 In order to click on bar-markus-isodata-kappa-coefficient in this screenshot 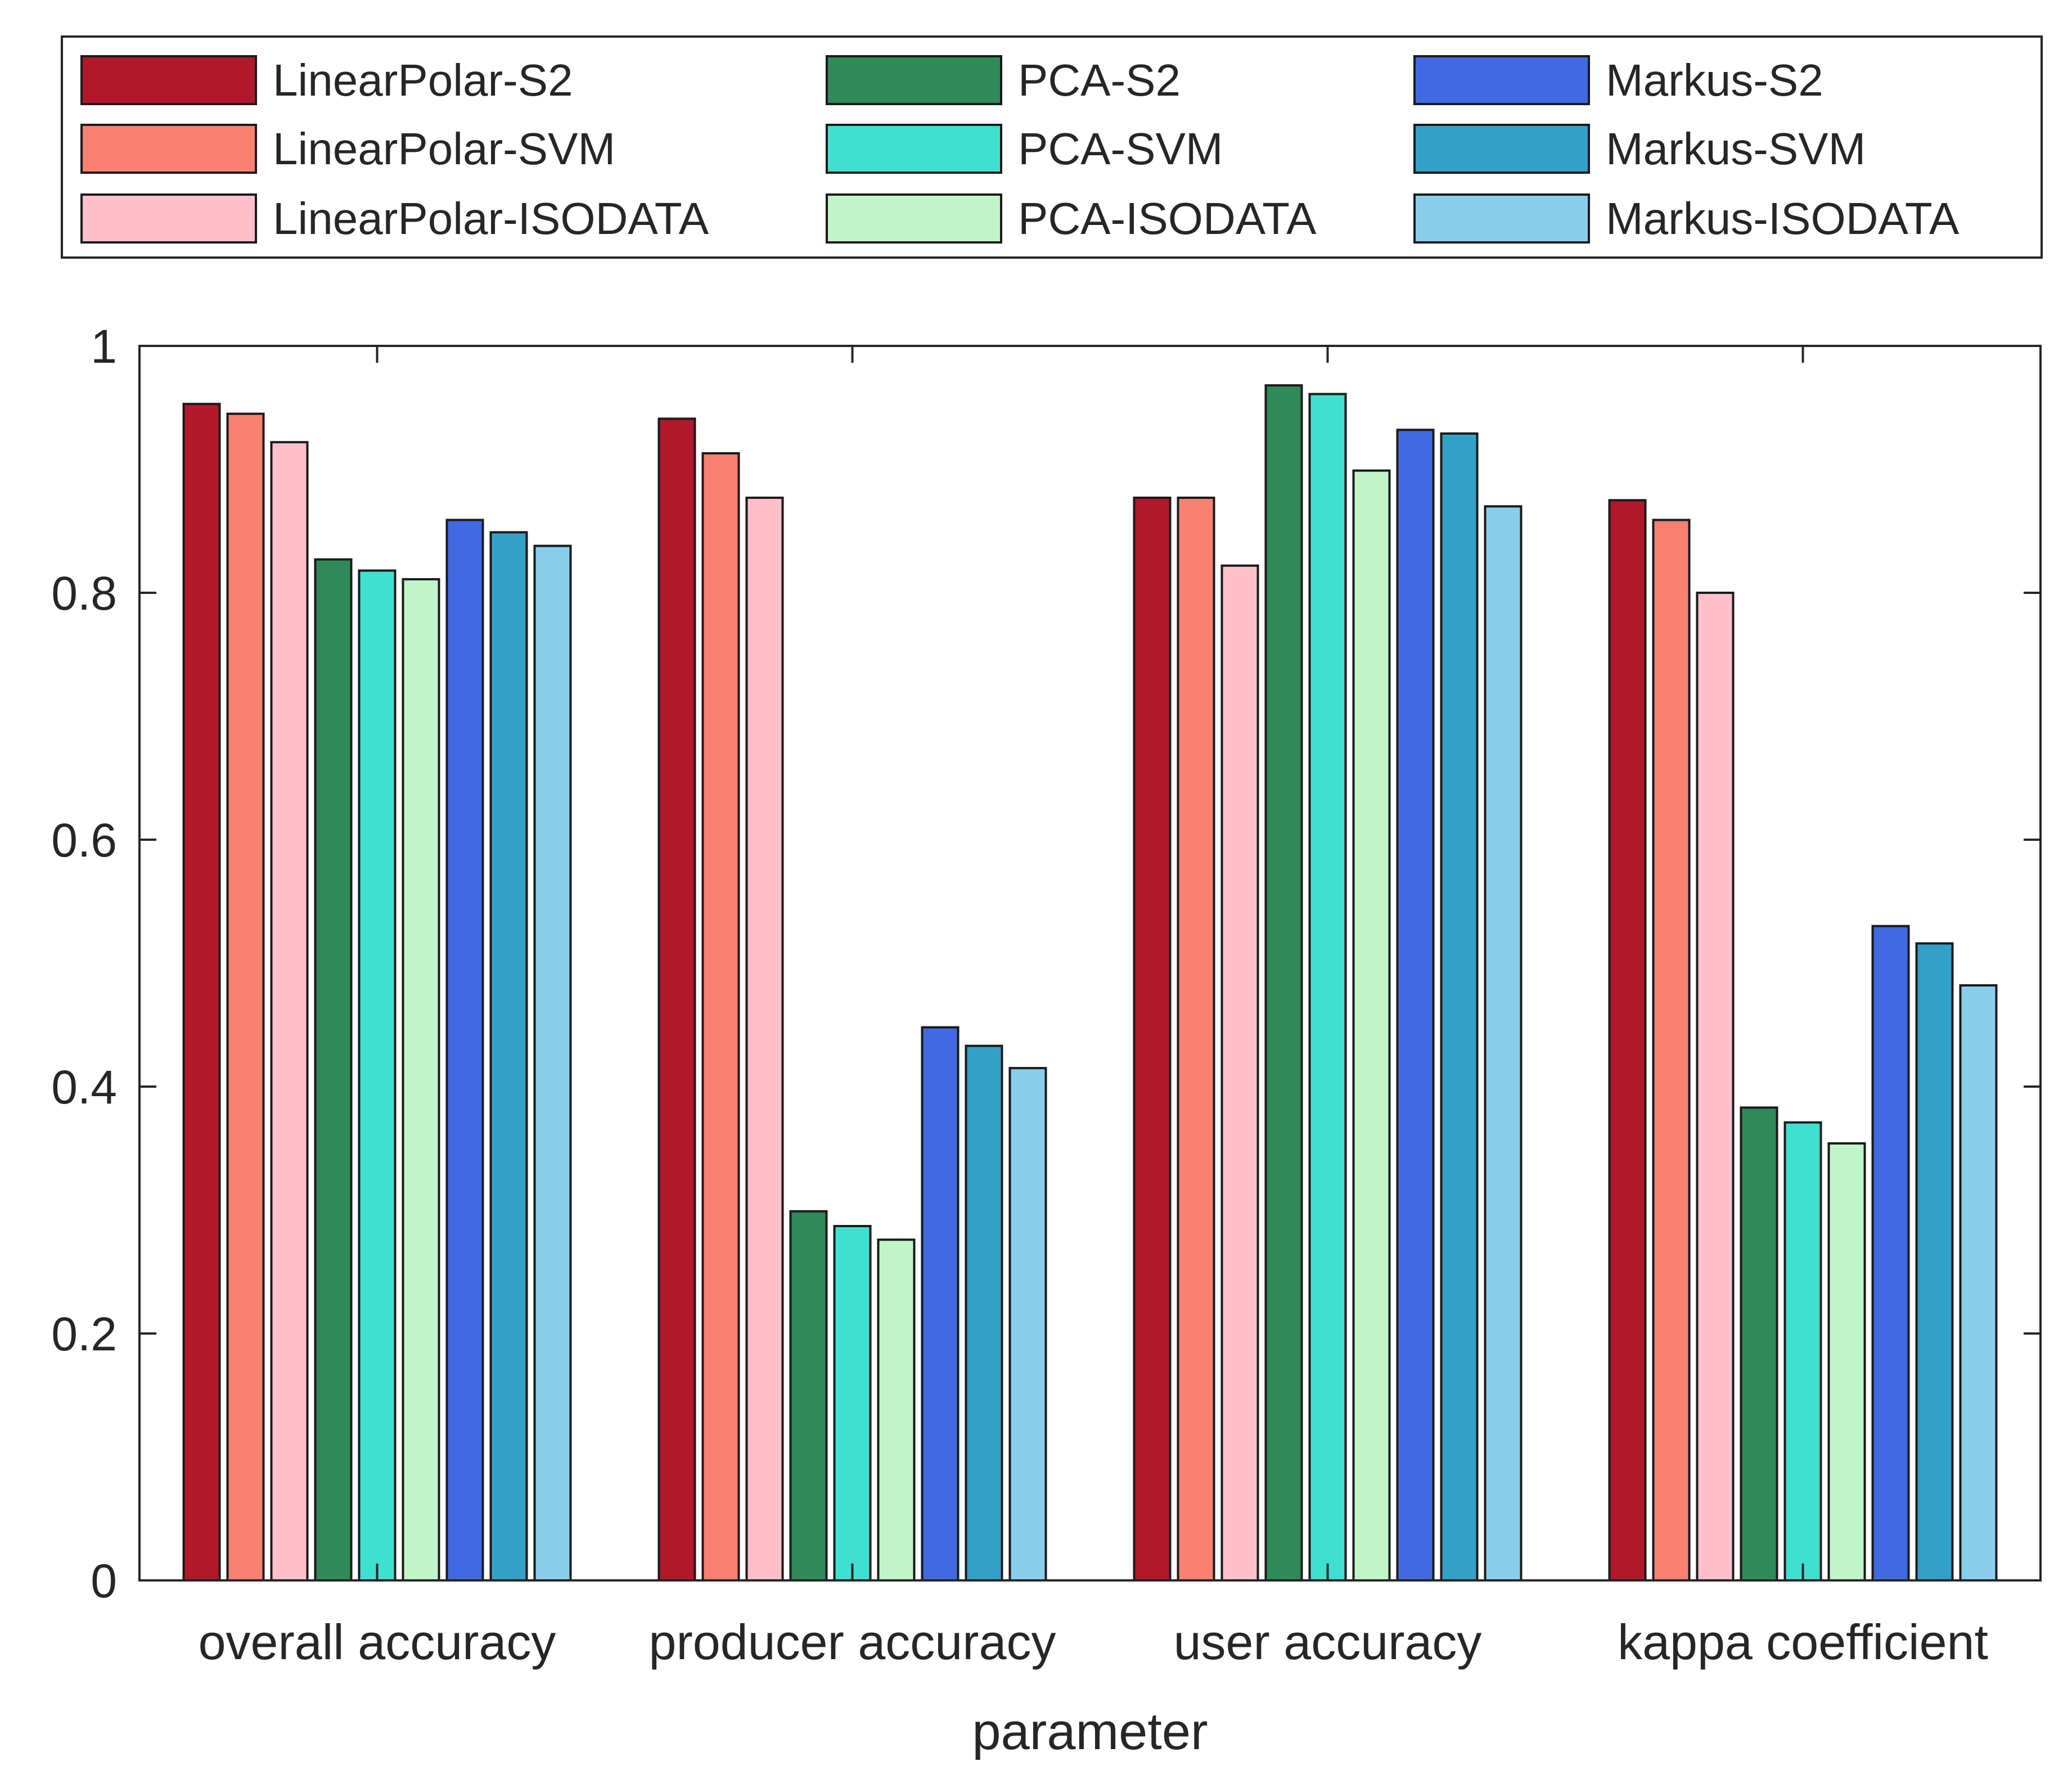, I will do `click(1979, 1283)`.